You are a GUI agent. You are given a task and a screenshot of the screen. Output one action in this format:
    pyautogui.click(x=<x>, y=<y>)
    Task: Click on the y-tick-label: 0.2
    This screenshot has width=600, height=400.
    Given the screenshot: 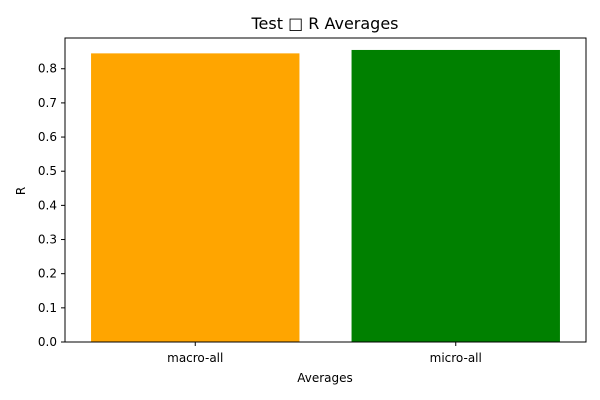 What is the action you would take?
    pyautogui.click(x=47, y=274)
    